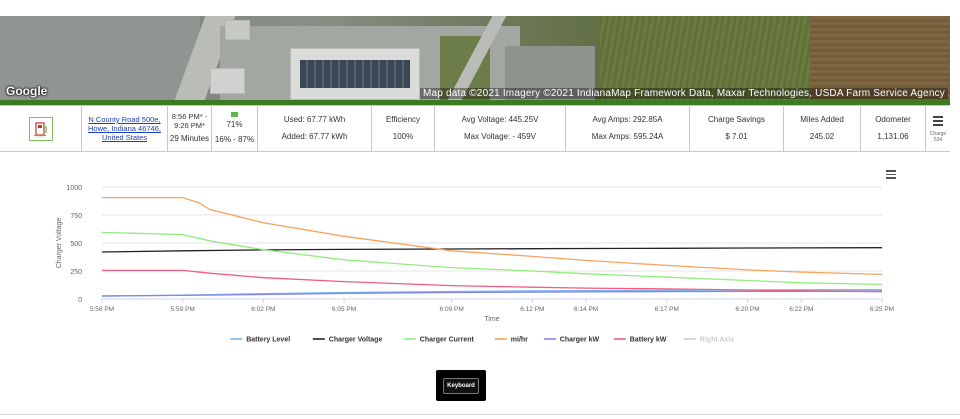 The height and width of the screenshot is (419, 960). I want to click on x-tick-label: 6:17 PM, so click(667, 309).